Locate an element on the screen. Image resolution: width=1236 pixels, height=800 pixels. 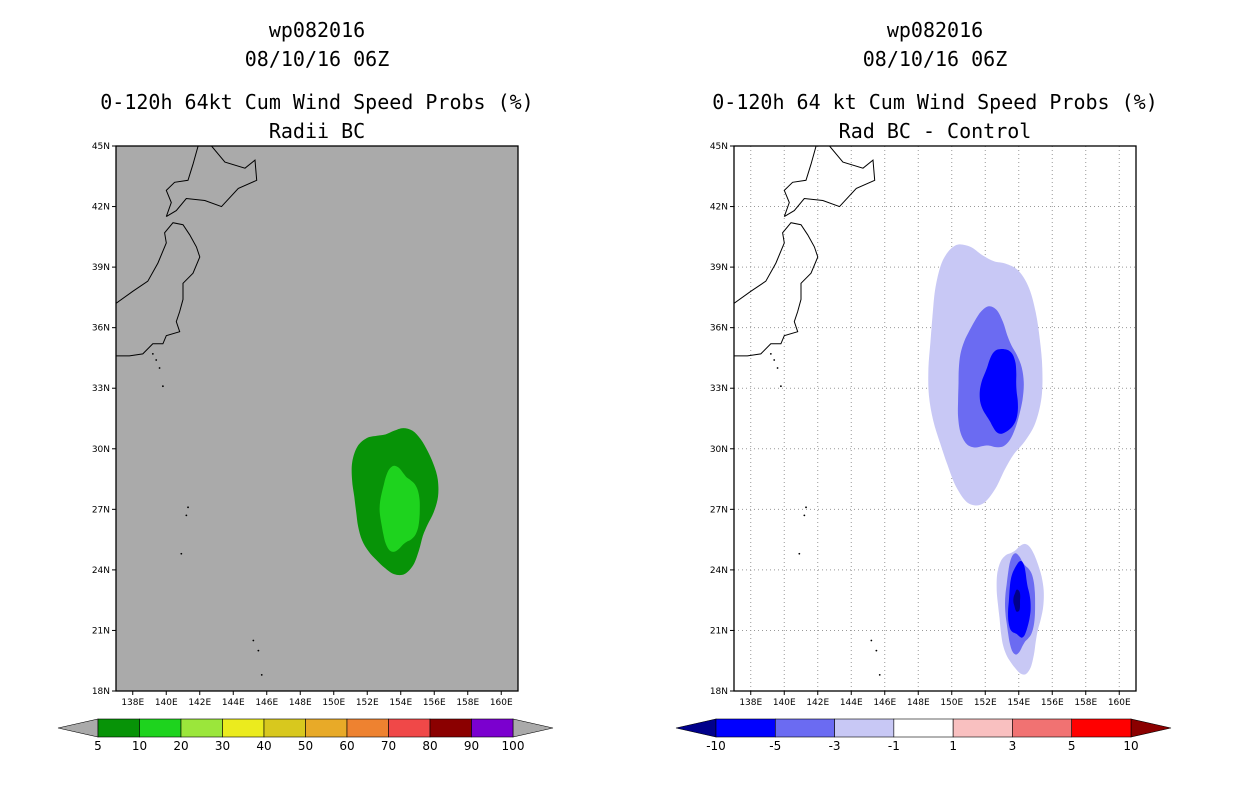
colorbar-label-2-3: -3 is located at coordinates (835, 746).